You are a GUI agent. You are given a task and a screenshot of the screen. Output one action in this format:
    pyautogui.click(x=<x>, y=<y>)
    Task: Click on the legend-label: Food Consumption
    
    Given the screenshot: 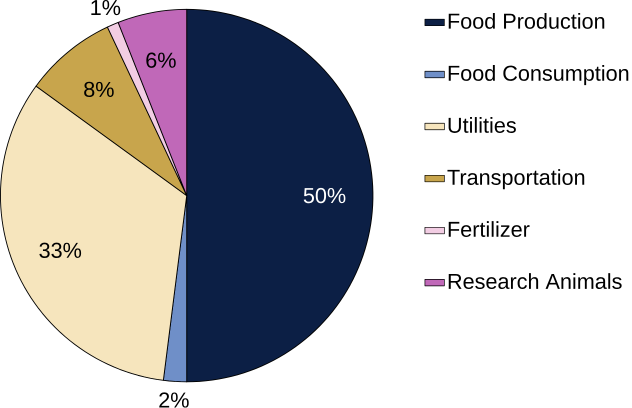 What is the action you would take?
    pyautogui.click(x=538, y=75)
    